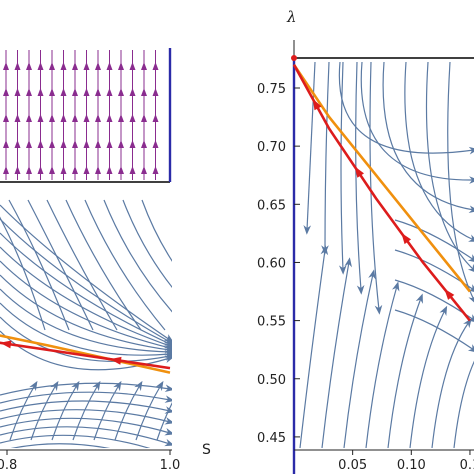 This screenshot has height=474, width=474. Describe the element at coordinates (383, 199) in the screenshot. I see `red-curve-right-arrows` at that location.